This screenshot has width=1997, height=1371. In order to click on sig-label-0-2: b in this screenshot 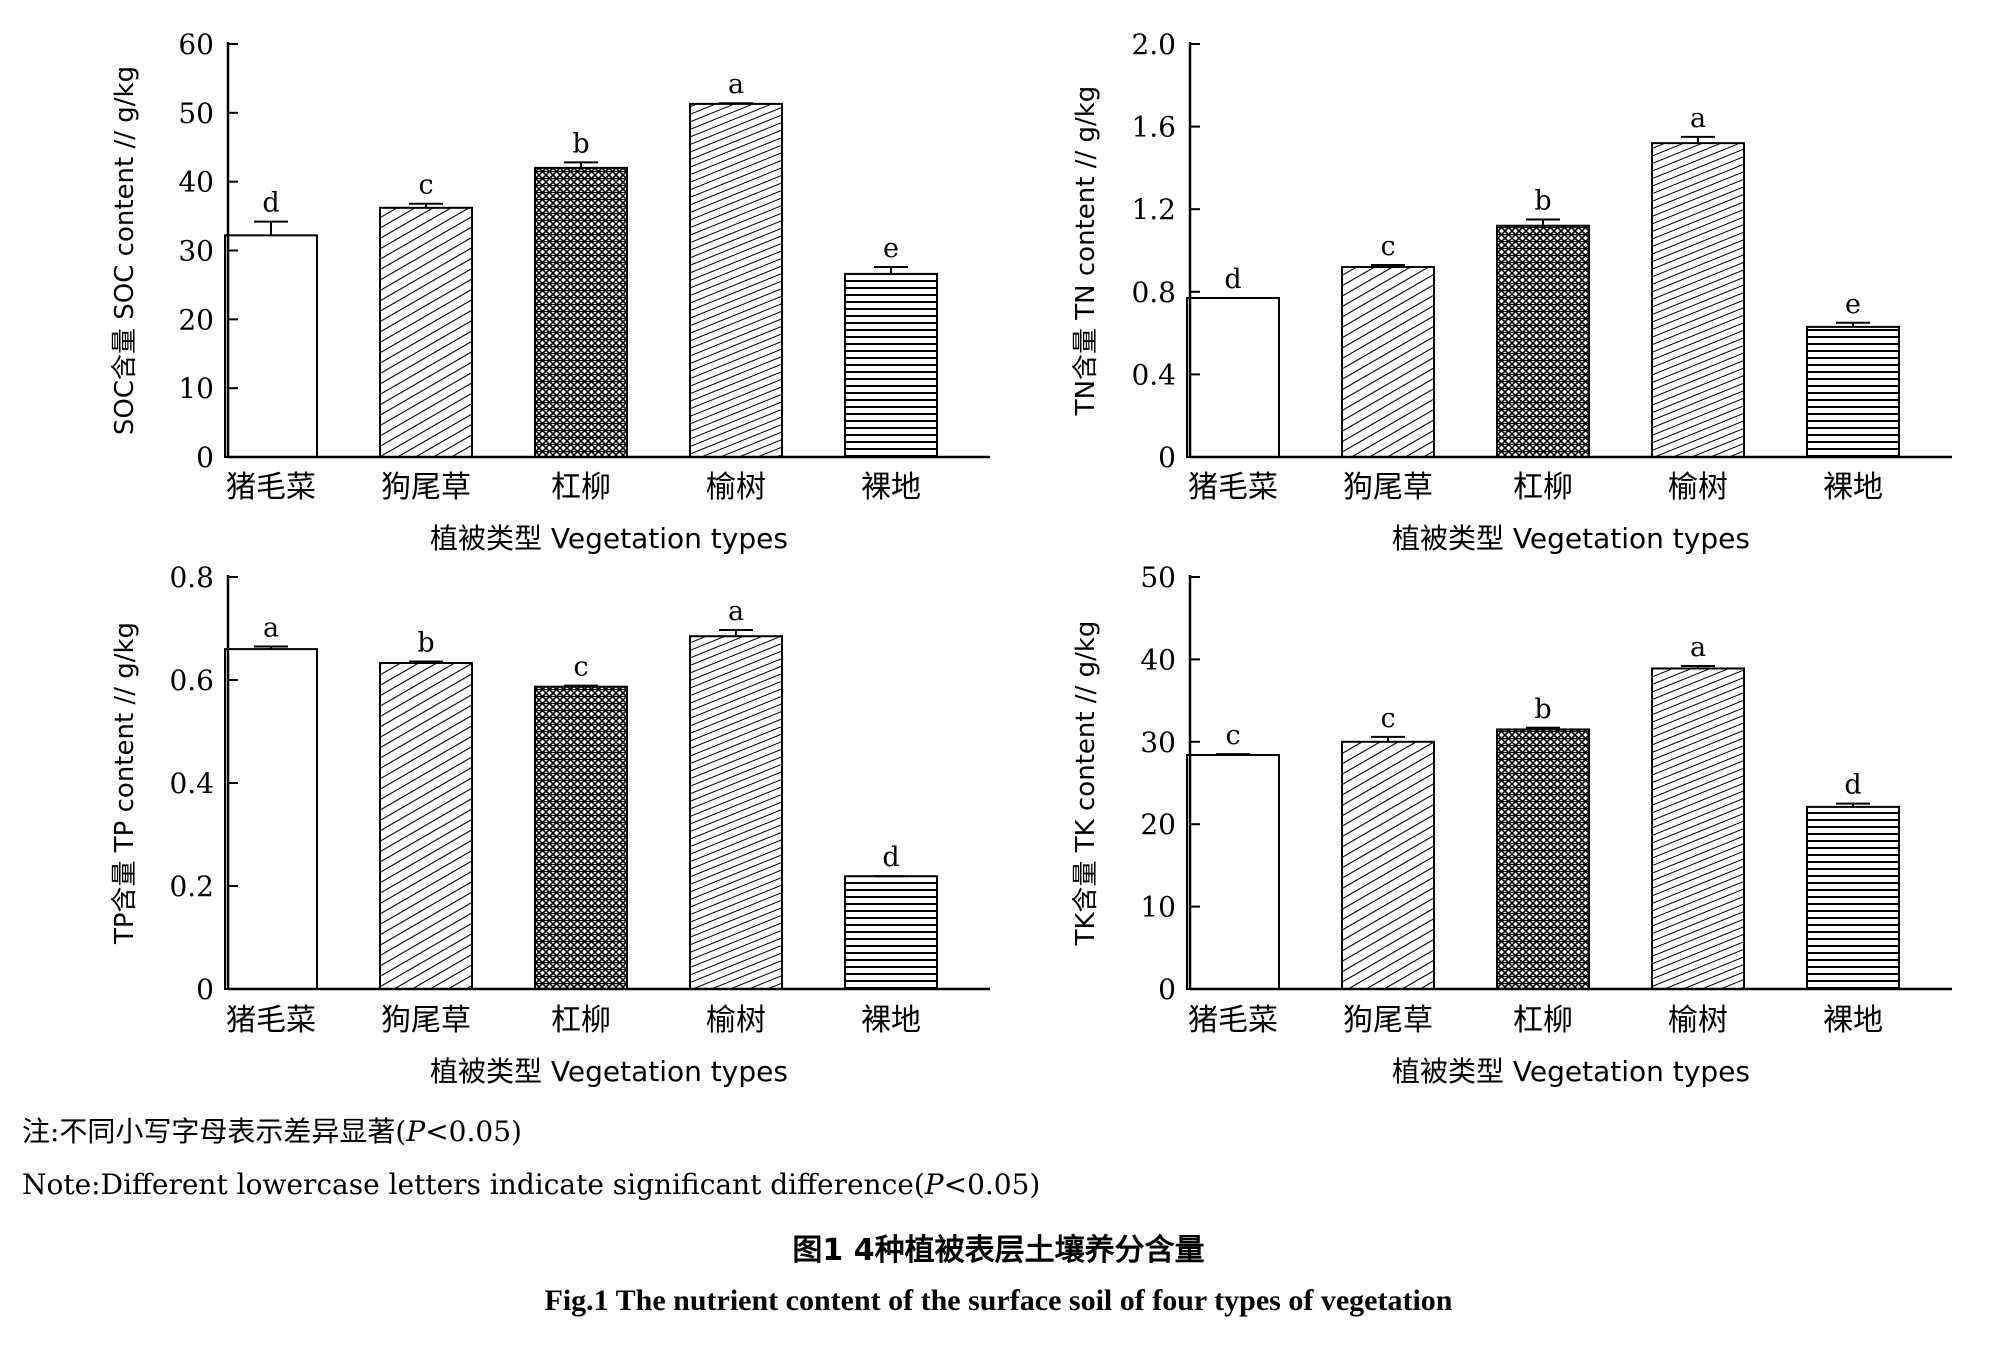, I will do `click(580, 143)`.